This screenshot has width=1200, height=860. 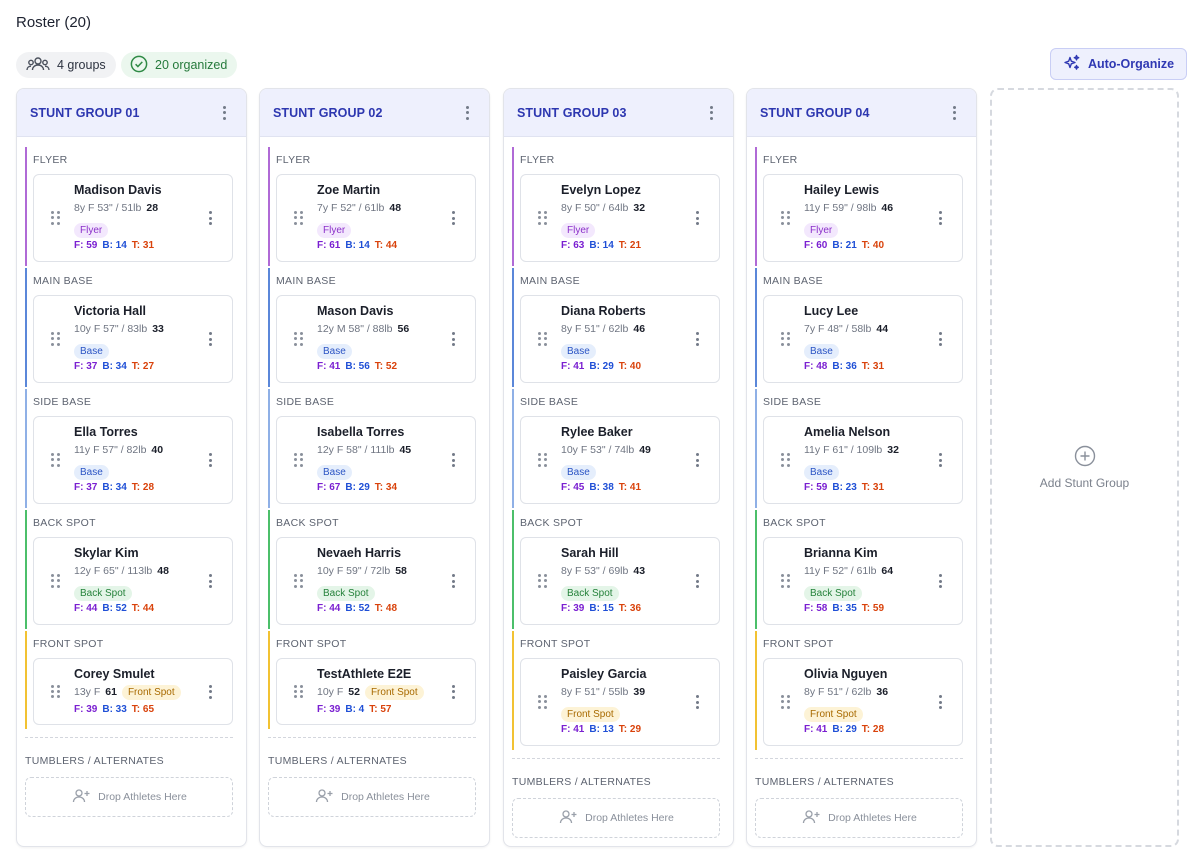 I want to click on base-rating: B: 52, so click(x=357, y=608).